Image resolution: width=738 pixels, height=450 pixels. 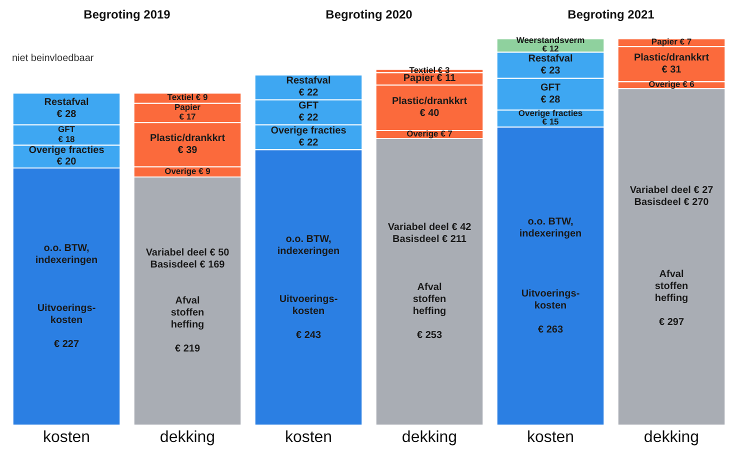 I want to click on text: Begroting 2019, so click(x=127, y=14).